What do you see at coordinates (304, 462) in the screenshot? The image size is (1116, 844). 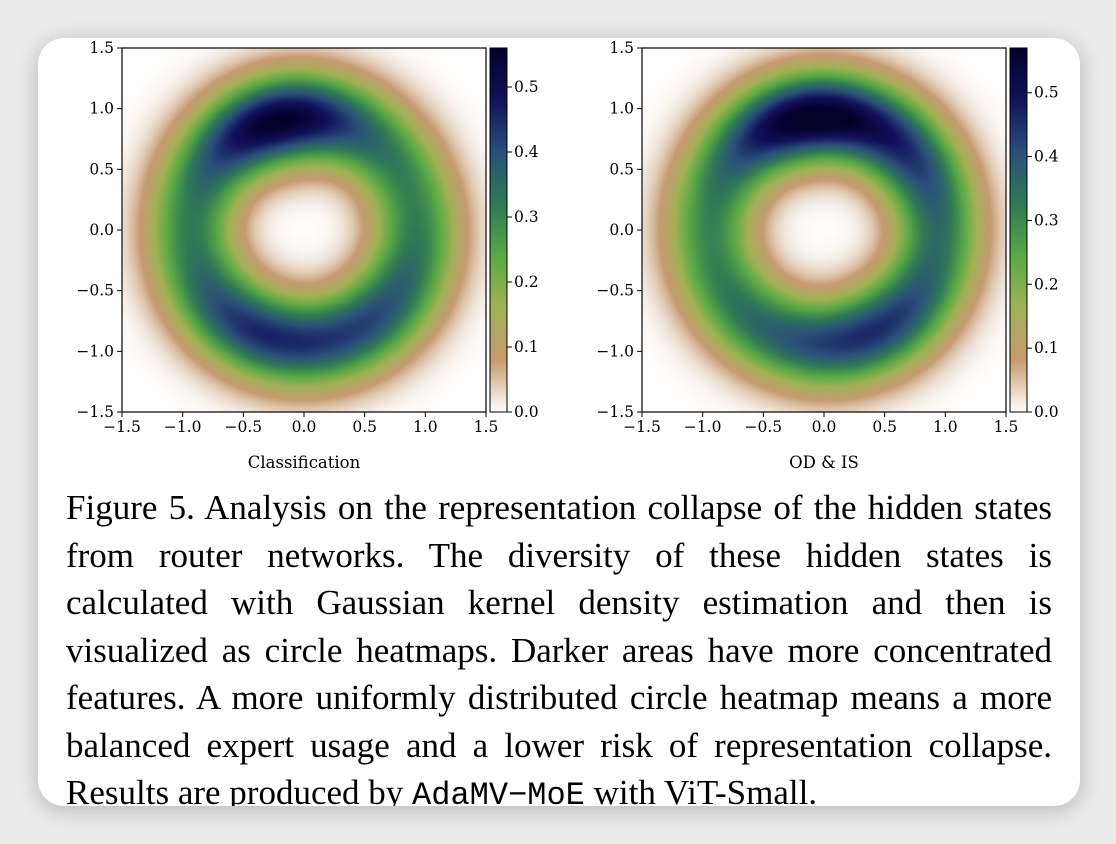 I see `x-axis-label: Classification` at bounding box center [304, 462].